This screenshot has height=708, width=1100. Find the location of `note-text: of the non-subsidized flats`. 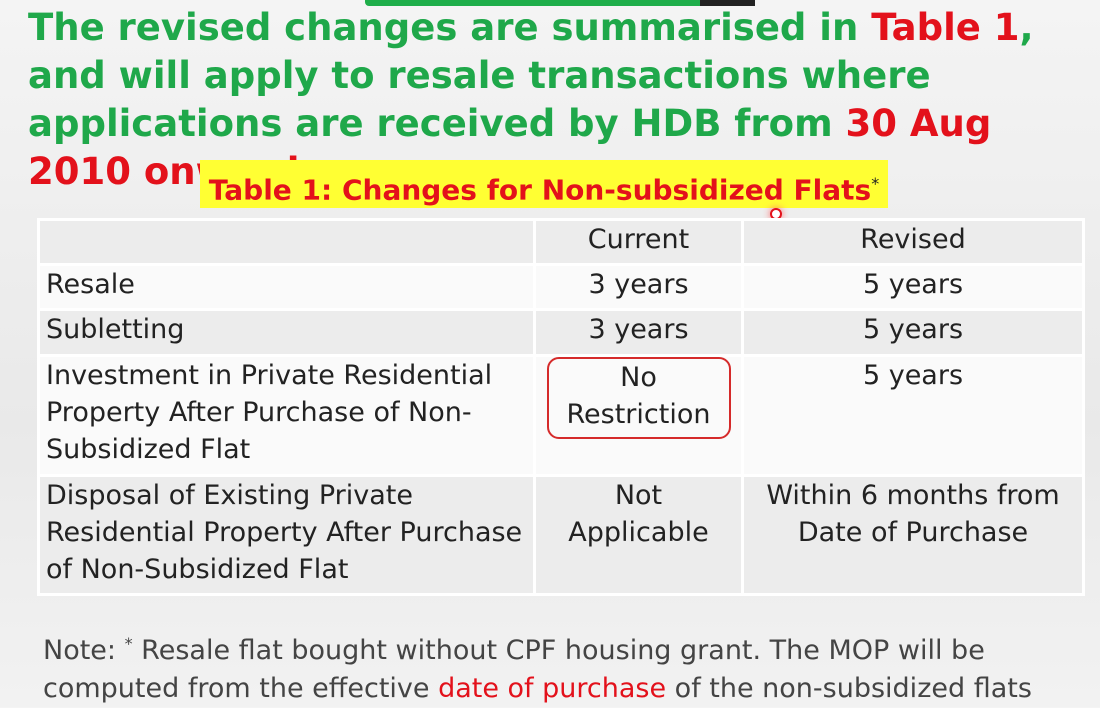

note-text: of the non-subsidized flats is located at coordinates (849, 688).